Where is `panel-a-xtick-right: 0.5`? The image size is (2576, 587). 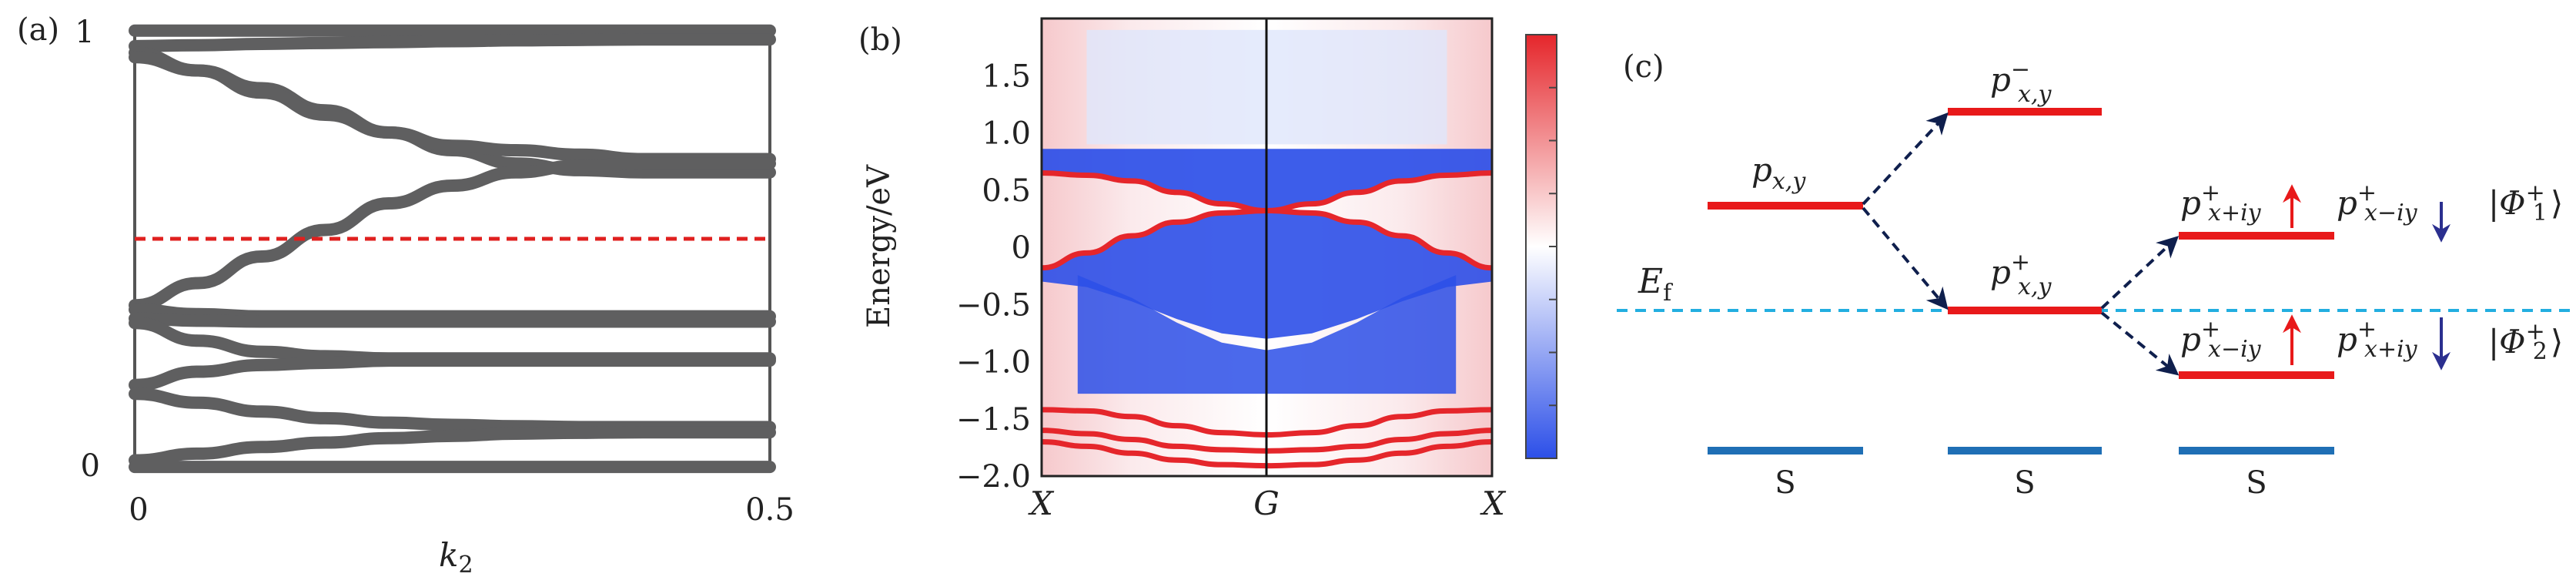 panel-a-xtick-right: 0.5 is located at coordinates (770, 510).